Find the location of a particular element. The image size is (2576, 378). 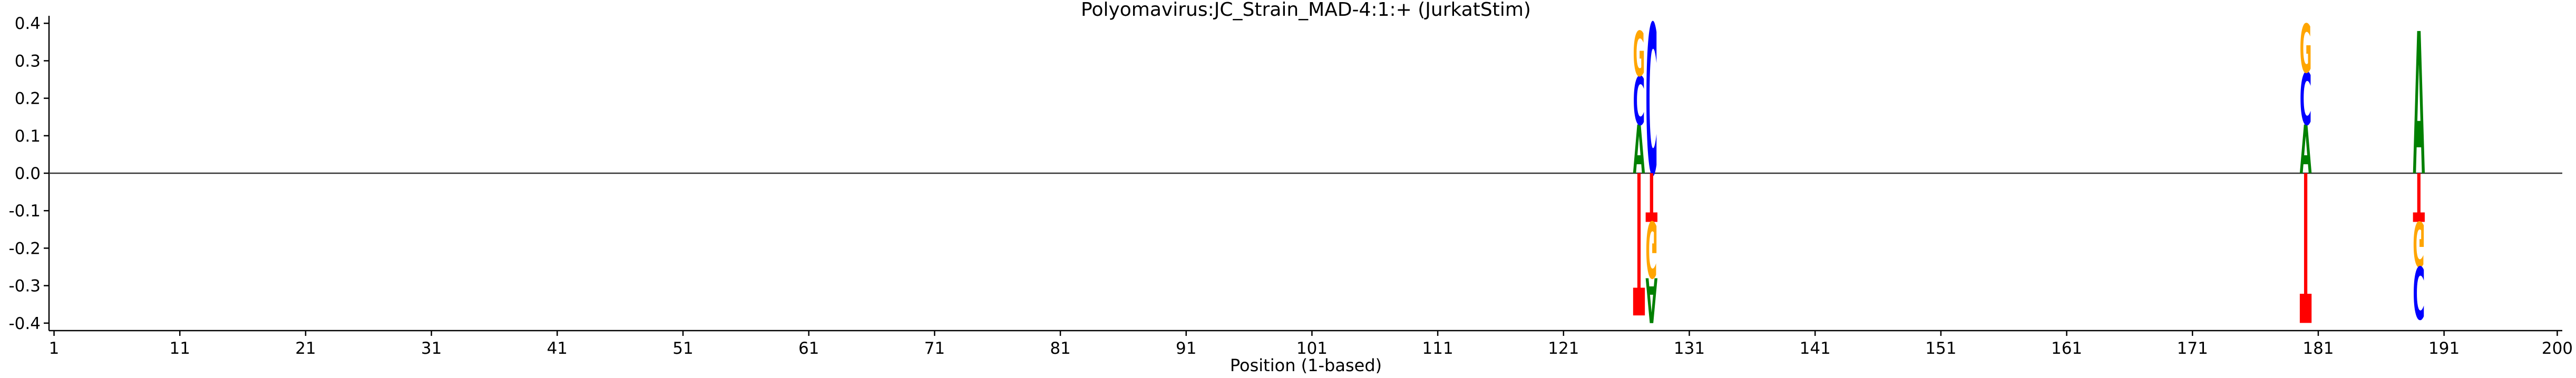

x-tick-label: 111 is located at coordinates (1437, 349).